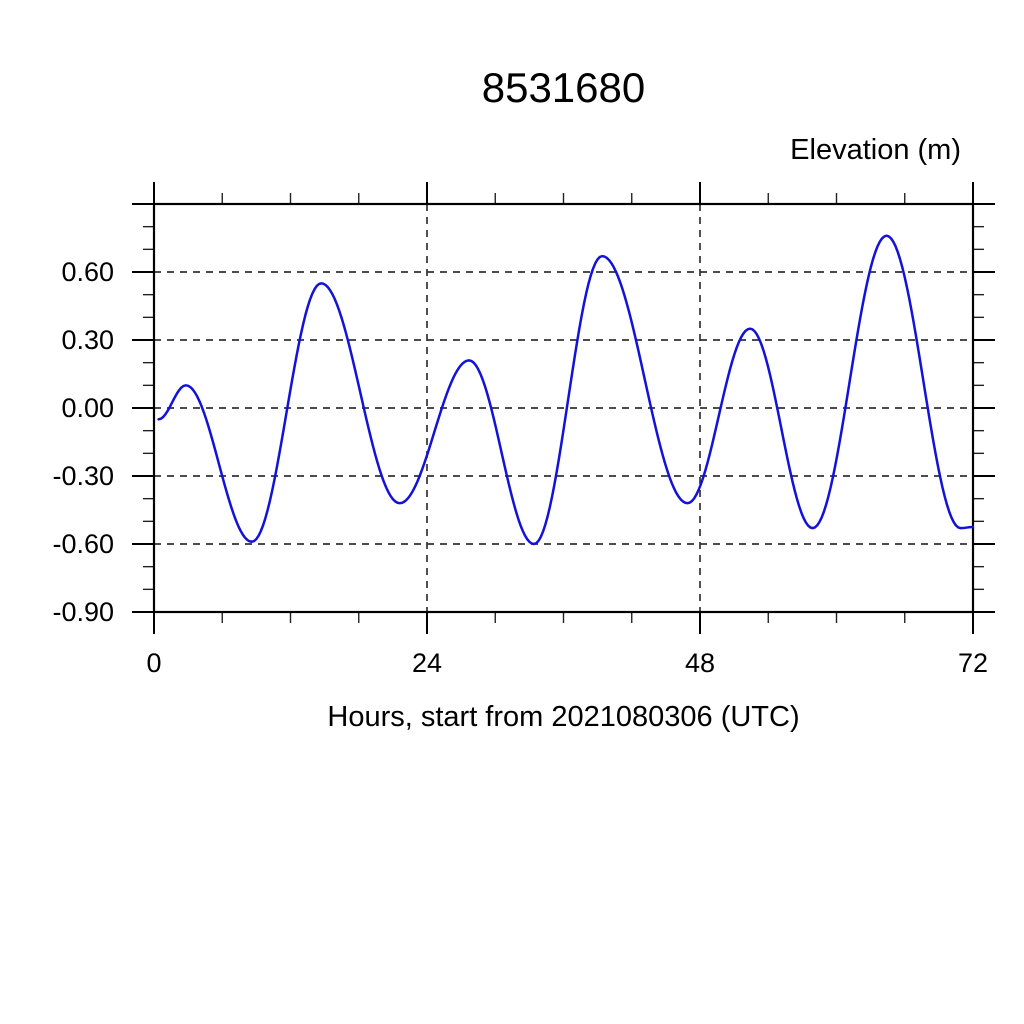 The width and height of the screenshot is (1024, 1024). What do you see at coordinates (427, 663) in the screenshot?
I see `x-tick-label: 24` at bounding box center [427, 663].